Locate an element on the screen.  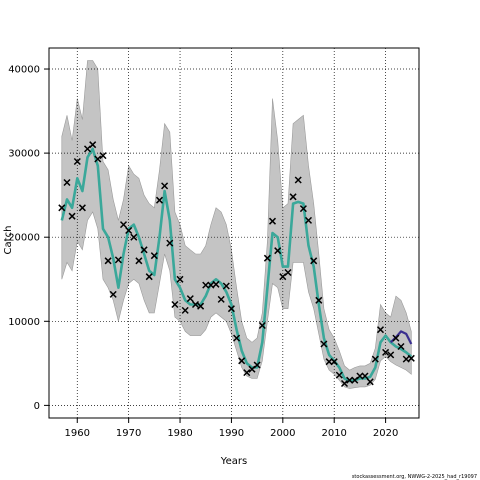
x-tick-label: 2020 is located at coordinates (385, 433).